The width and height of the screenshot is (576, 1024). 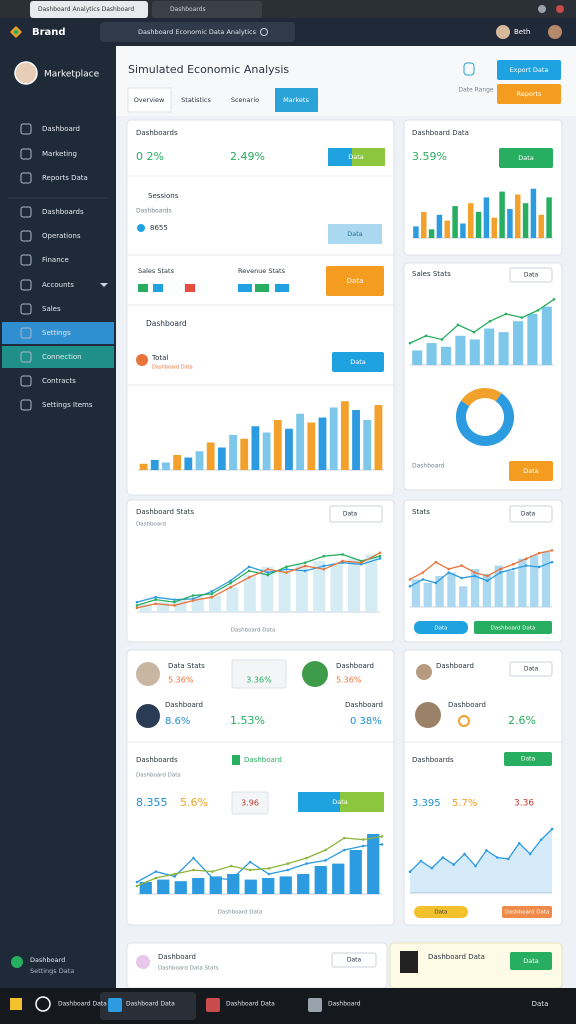 What do you see at coordinates (59, 154) in the screenshot?
I see `nav-item: Marketing` at bounding box center [59, 154].